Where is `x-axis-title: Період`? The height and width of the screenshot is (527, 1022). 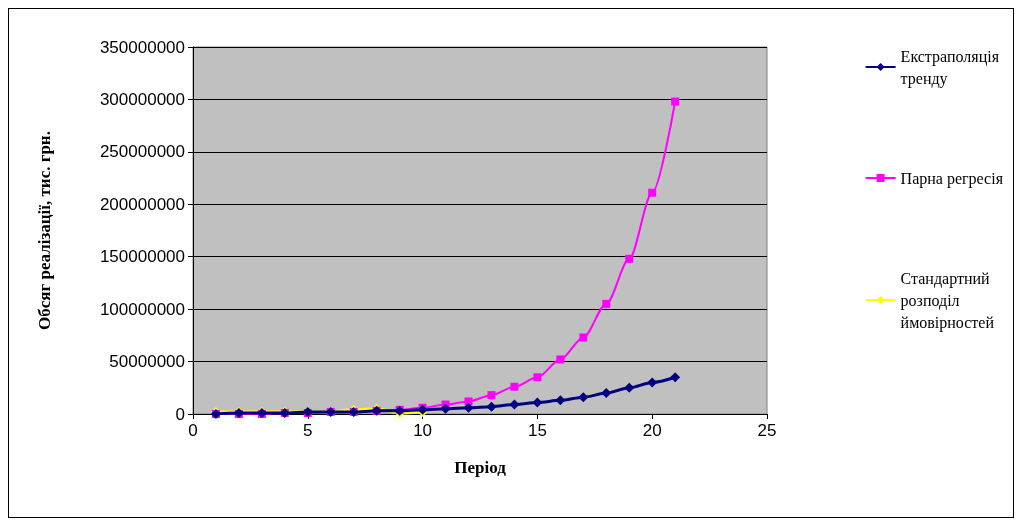
x-axis-title: Період is located at coordinates (480, 467).